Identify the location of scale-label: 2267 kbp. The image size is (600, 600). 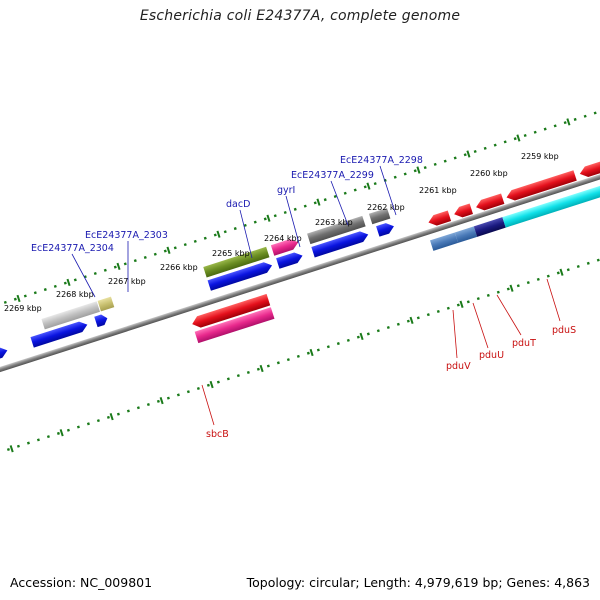
(127, 281).